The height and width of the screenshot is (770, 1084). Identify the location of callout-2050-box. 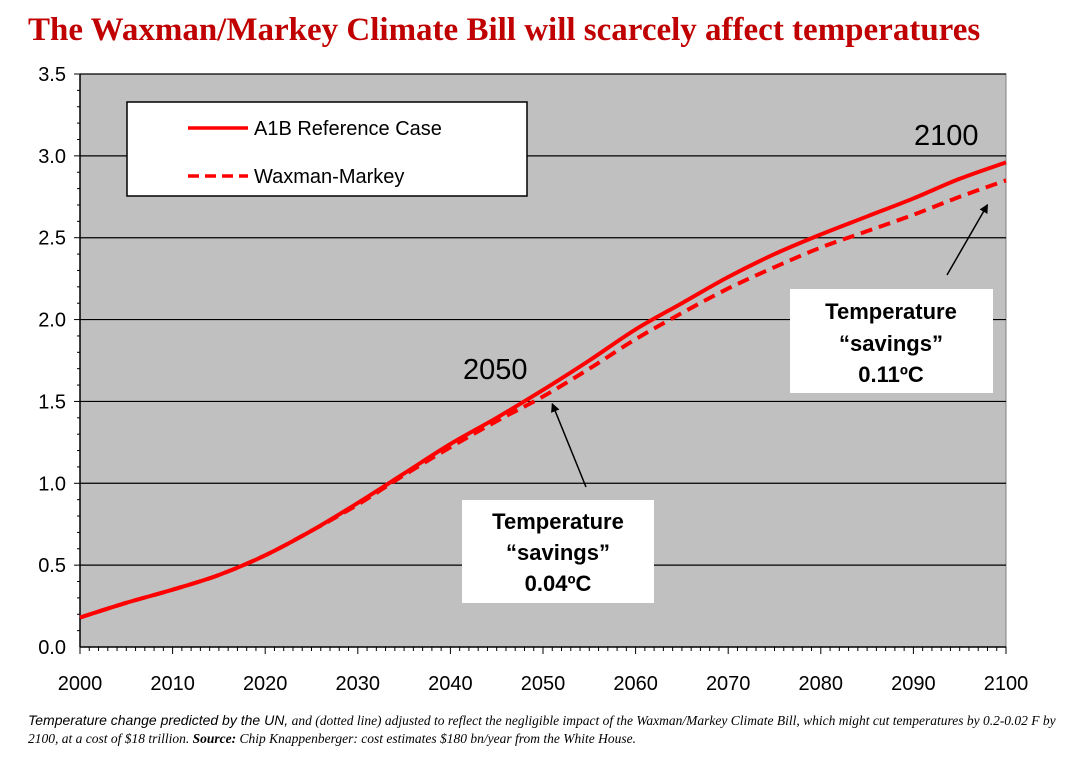
(558, 551).